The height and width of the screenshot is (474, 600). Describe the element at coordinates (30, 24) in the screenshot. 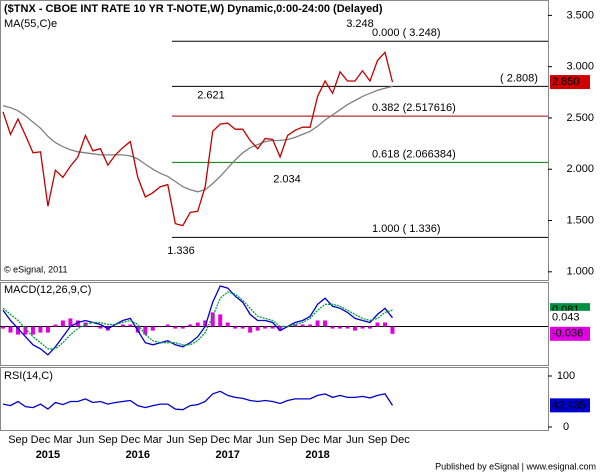

I see `ma-label: MA(55,C)e` at that location.